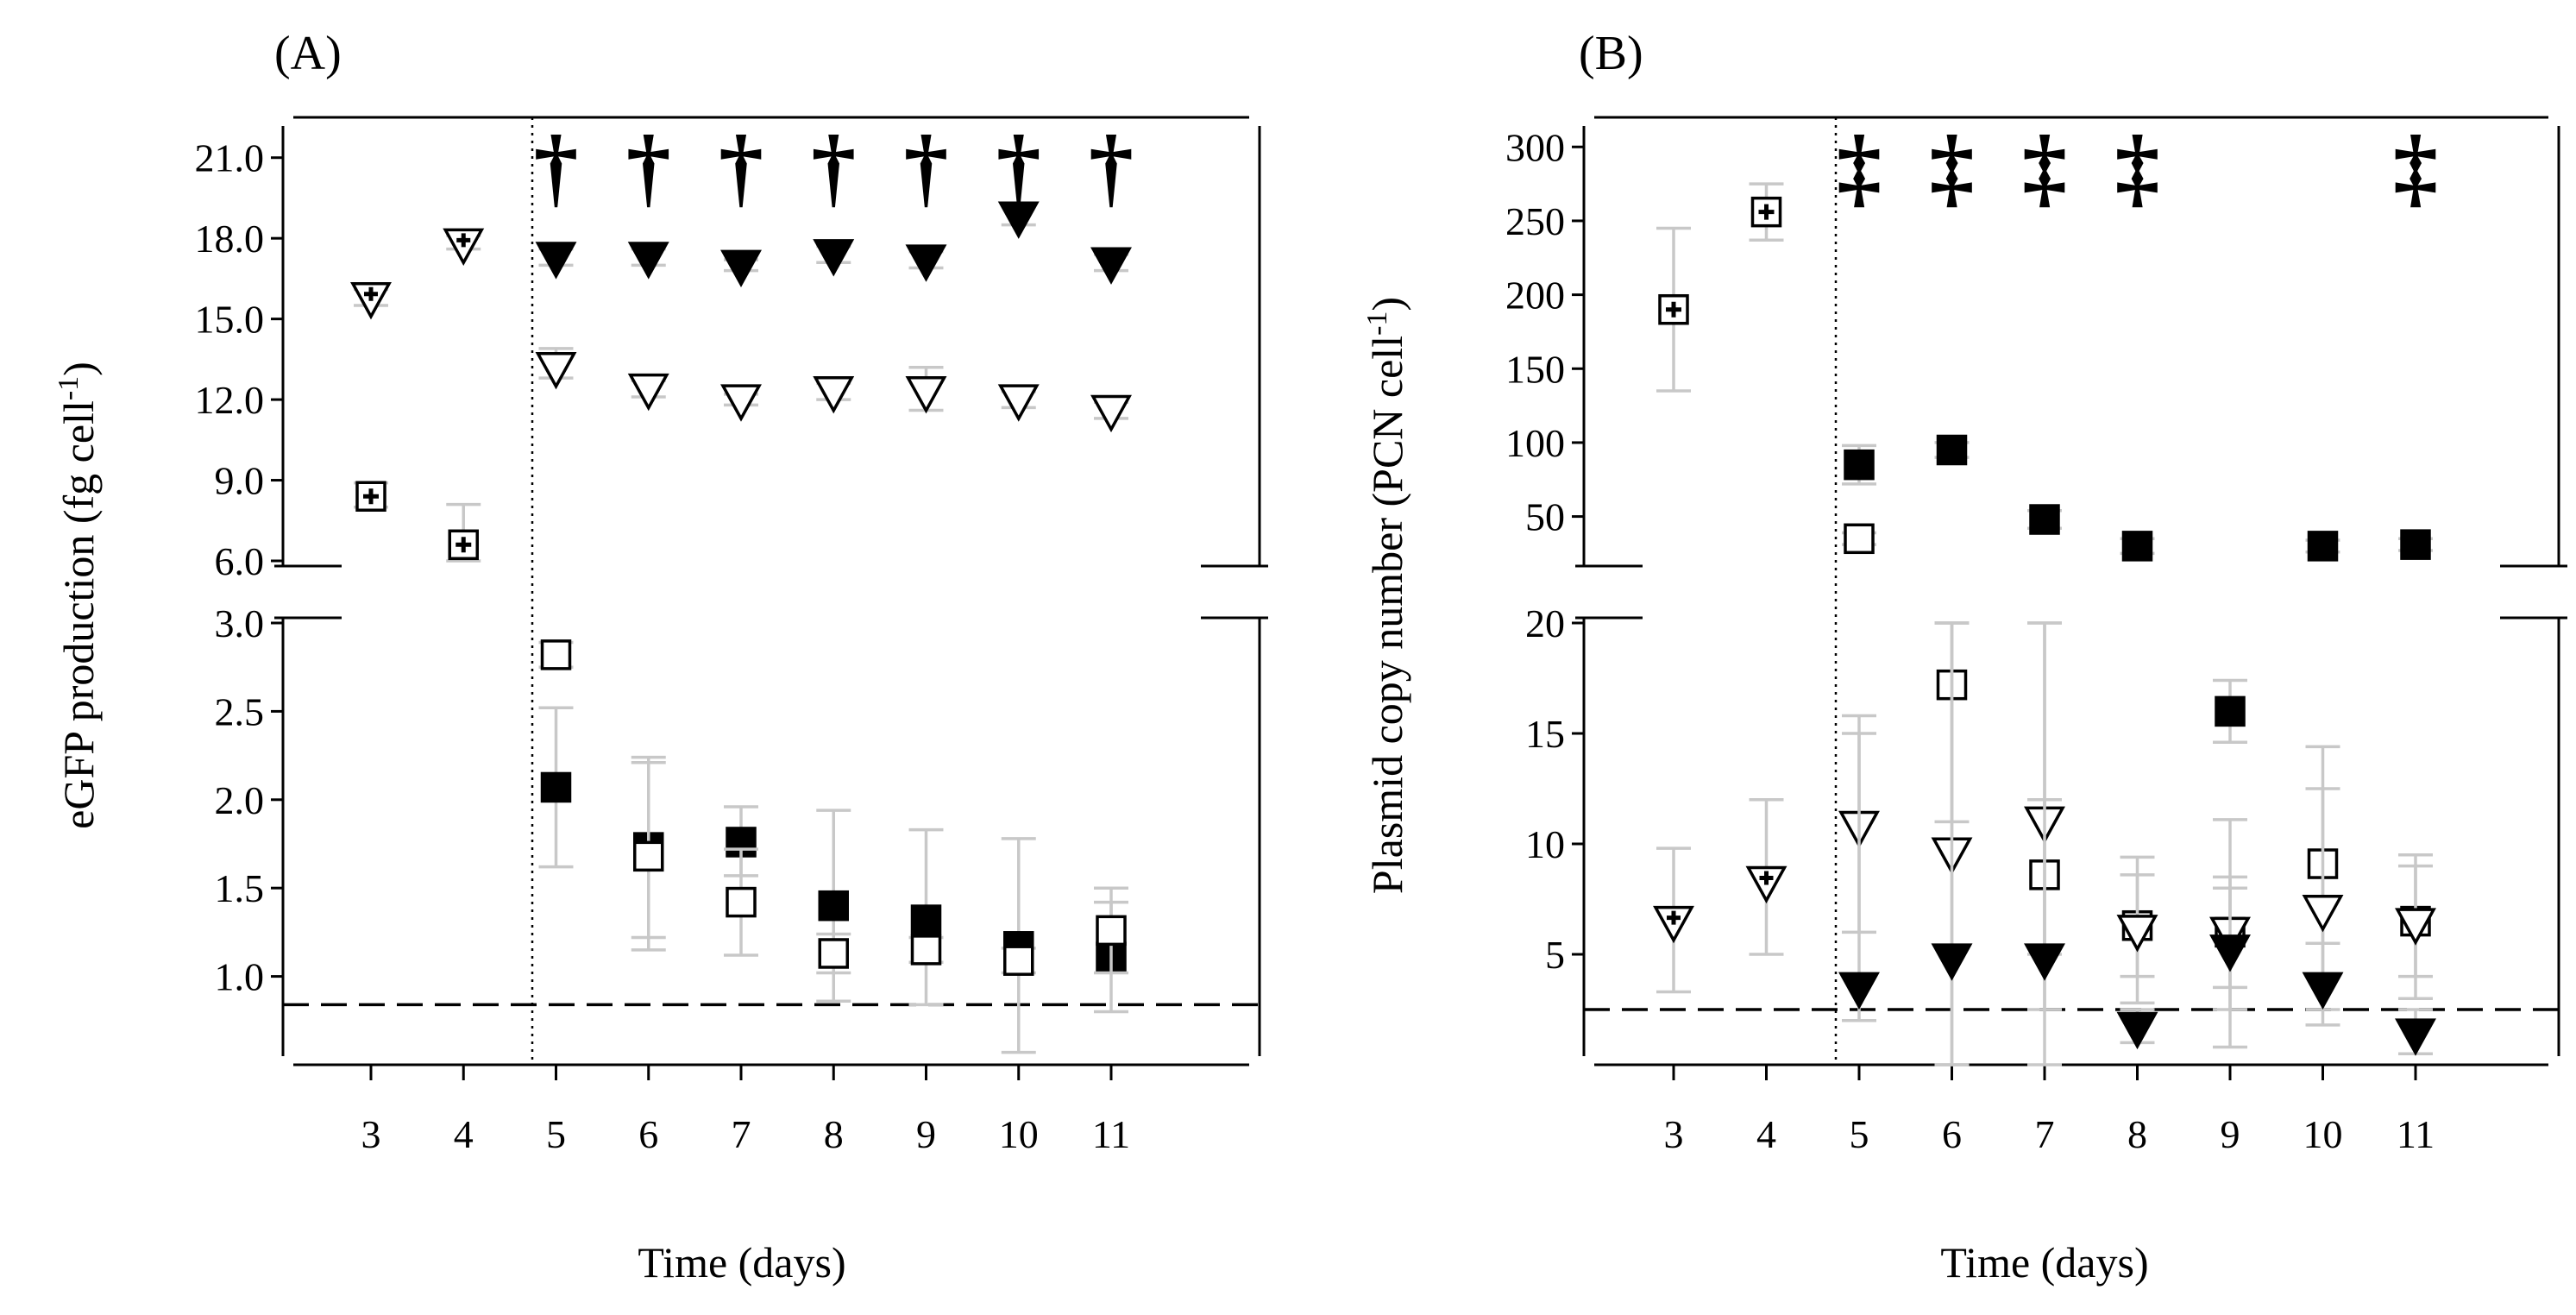 This screenshot has height=1315, width=2576. I want to click on panel-b-y-axis-title: Plasmid copy number (PCN cell-1), so click(1386, 595).